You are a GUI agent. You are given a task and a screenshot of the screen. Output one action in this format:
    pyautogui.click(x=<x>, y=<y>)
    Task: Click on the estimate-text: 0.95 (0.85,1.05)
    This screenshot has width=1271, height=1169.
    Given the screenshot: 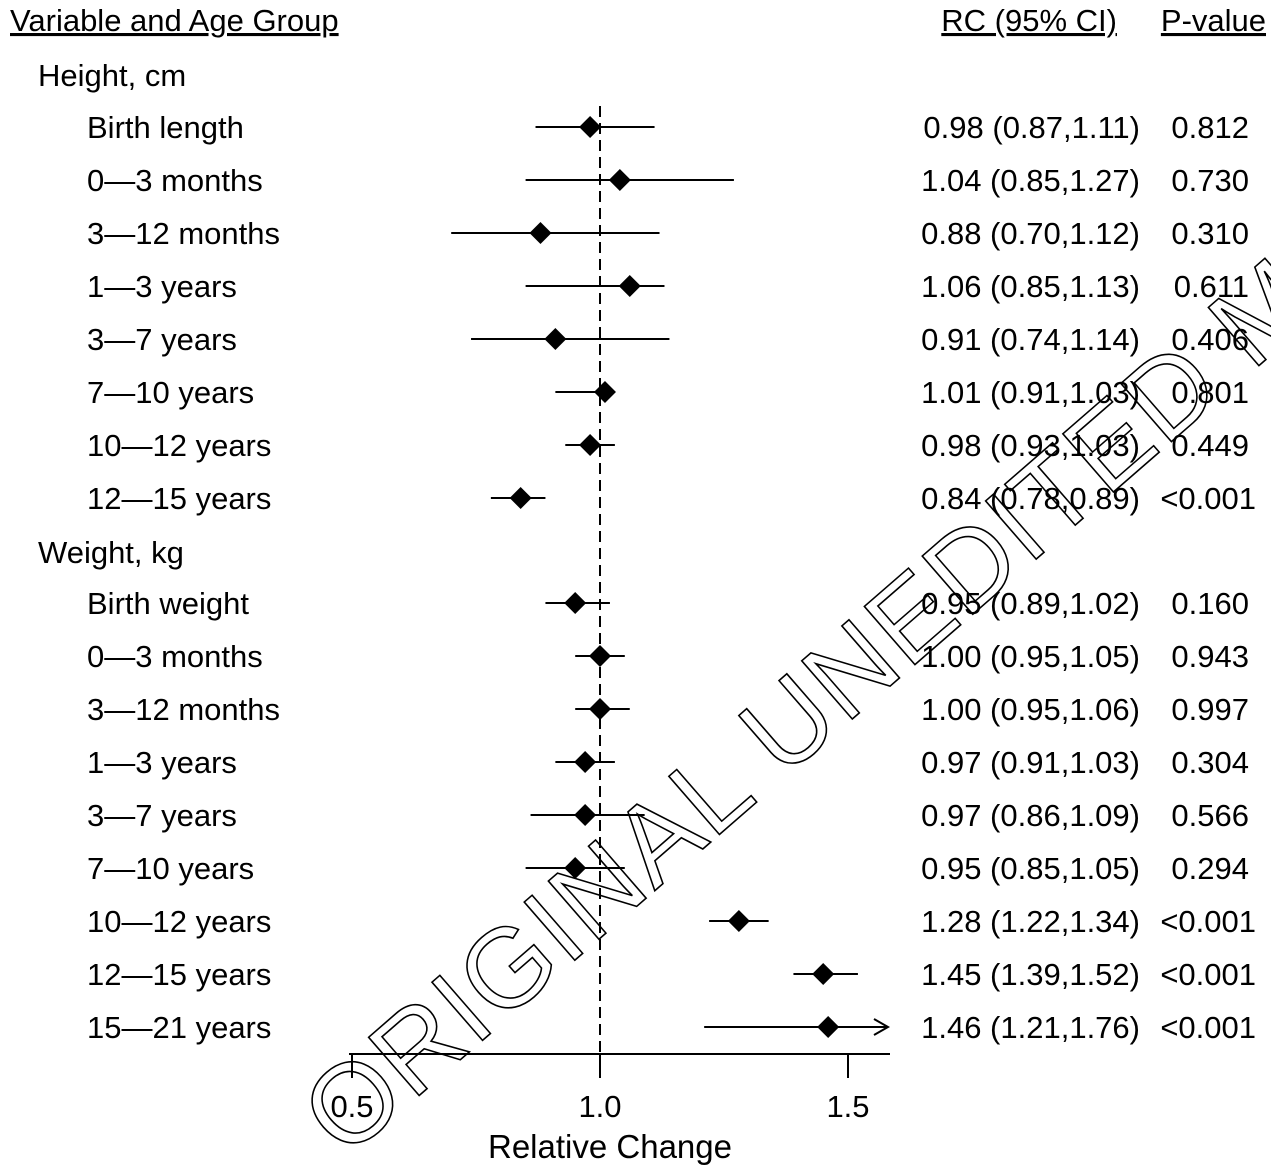 What is the action you would take?
    pyautogui.click(x=1030, y=868)
    